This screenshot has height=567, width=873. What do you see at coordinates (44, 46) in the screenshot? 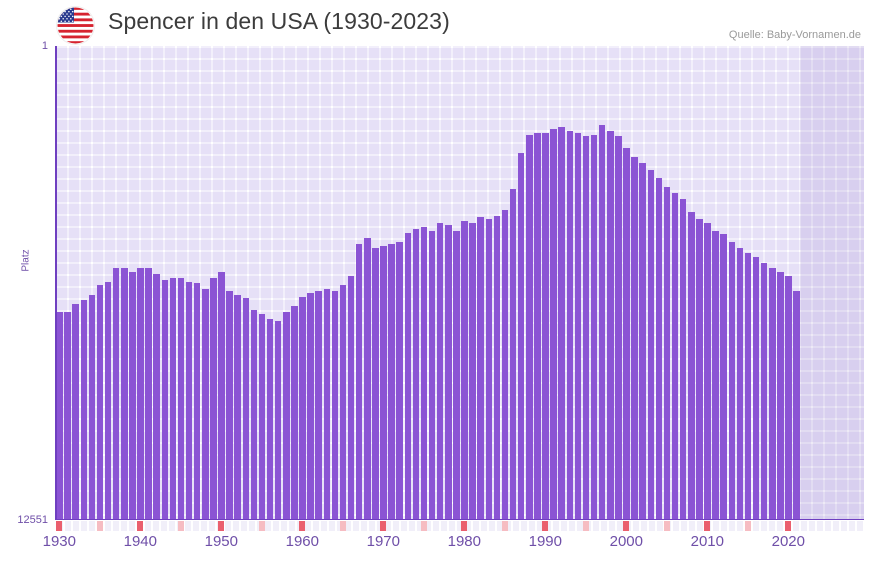
I see `y-axis-top-tick-label: 1` at bounding box center [44, 46].